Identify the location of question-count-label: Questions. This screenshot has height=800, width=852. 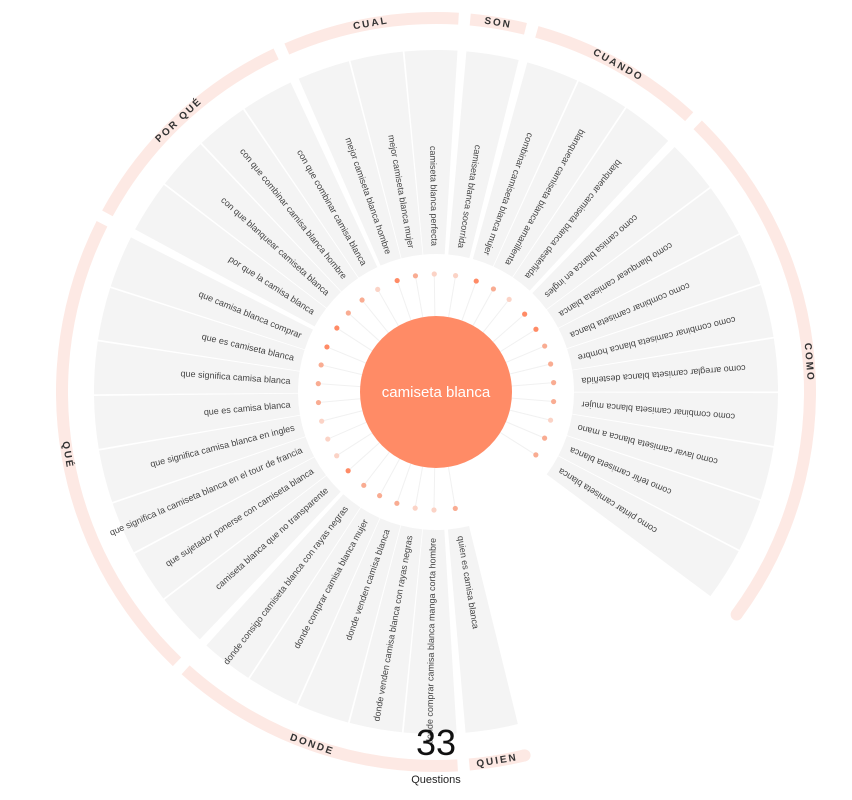
(436, 780).